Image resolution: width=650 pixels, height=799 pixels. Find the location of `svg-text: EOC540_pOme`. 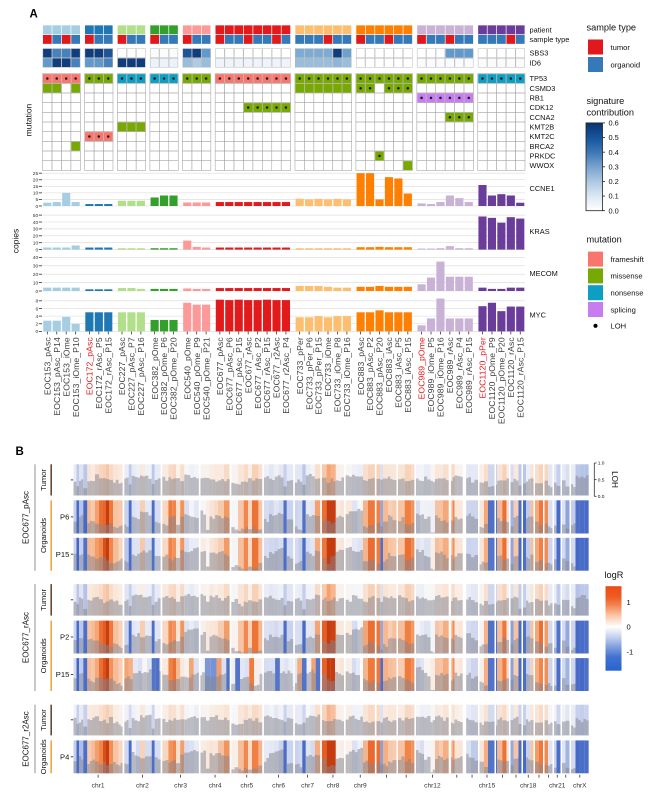

svg-text: EOC540_pOme is located at coordinates (187, 368).